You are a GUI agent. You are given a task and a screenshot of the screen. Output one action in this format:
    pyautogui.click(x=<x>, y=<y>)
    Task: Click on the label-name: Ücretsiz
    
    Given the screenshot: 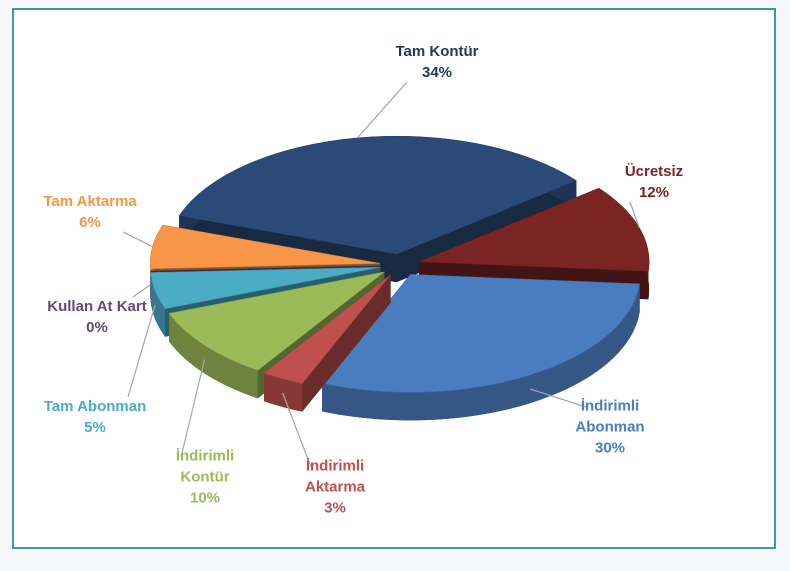 What is the action you would take?
    pyautogui.click(x=654, y=171)
    